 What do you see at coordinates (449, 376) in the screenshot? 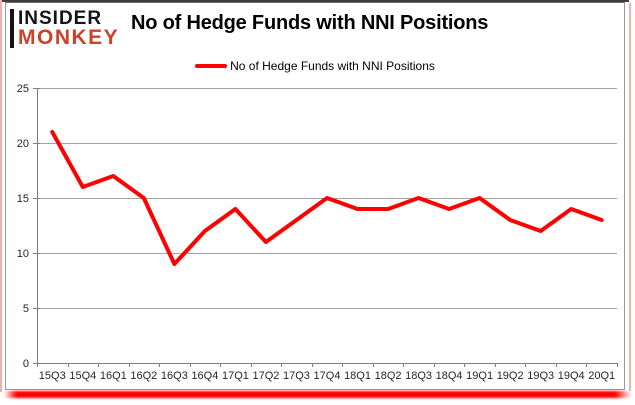
I see `svg-text: 18Q4` at bounding box center [449, 376].